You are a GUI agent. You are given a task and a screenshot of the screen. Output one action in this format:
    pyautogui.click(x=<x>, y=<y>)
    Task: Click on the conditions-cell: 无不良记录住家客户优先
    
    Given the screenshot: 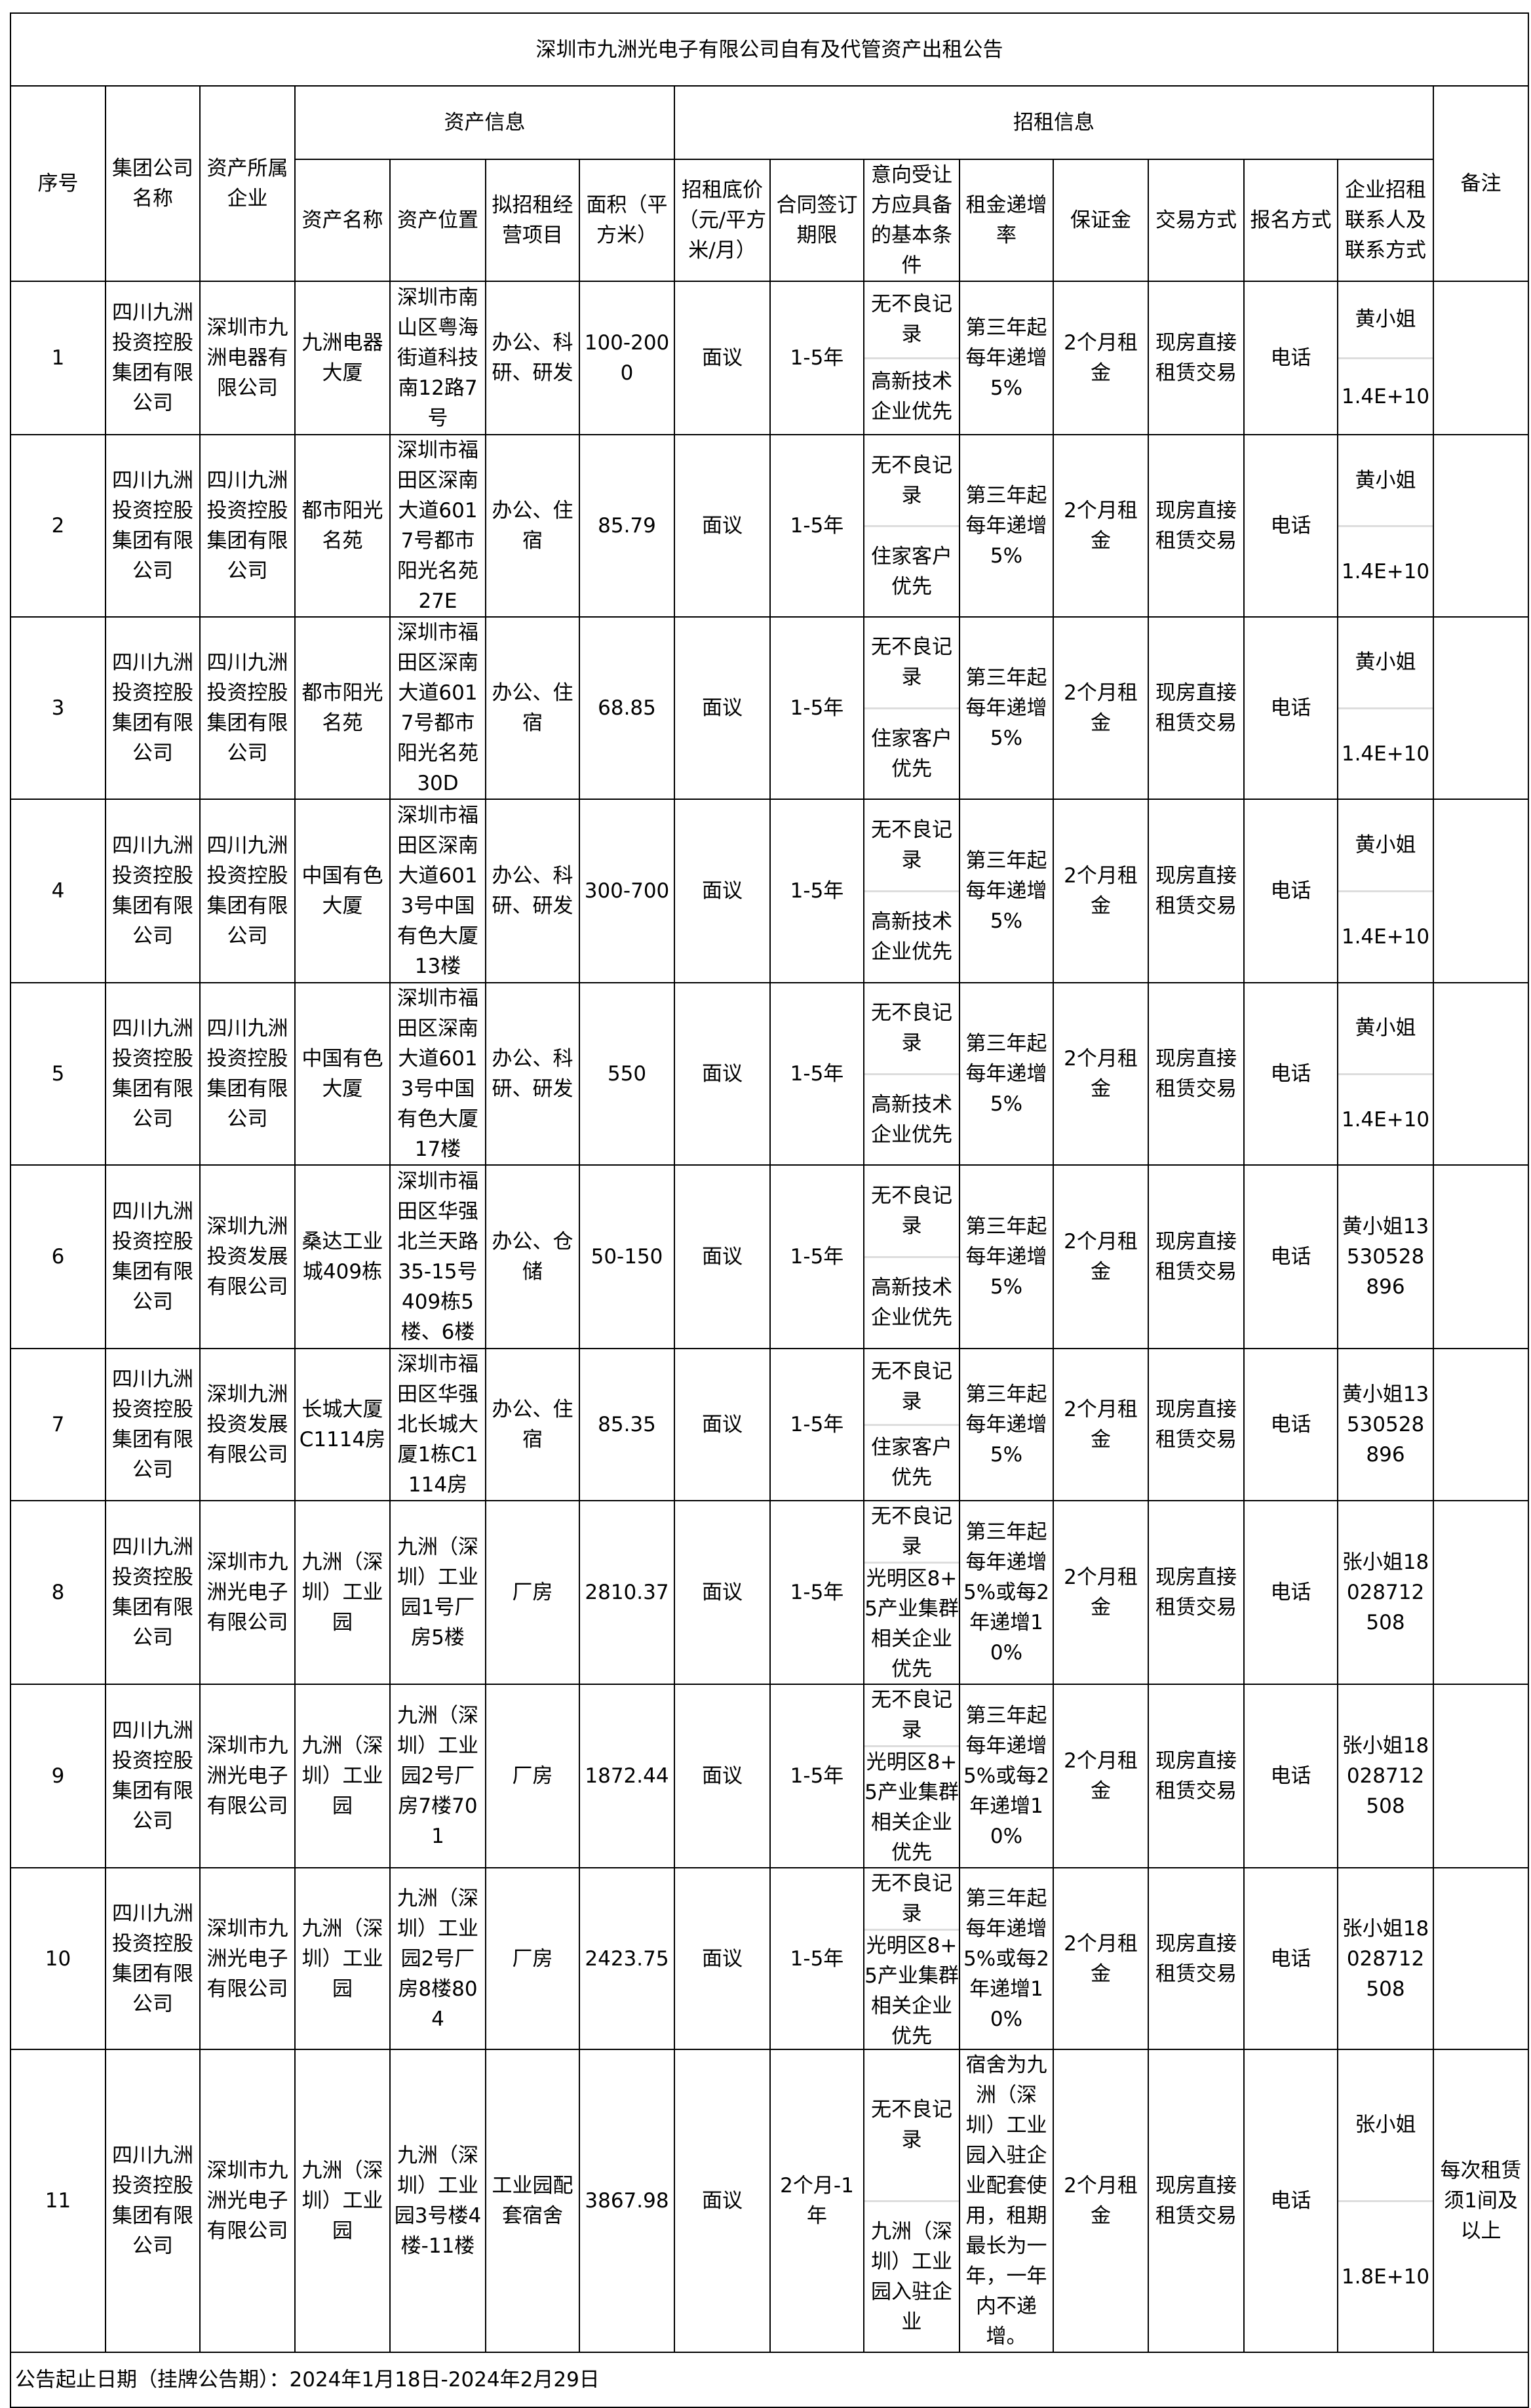 What is the action you would take?
    pyautogui.click(x=912, y=1424)
    